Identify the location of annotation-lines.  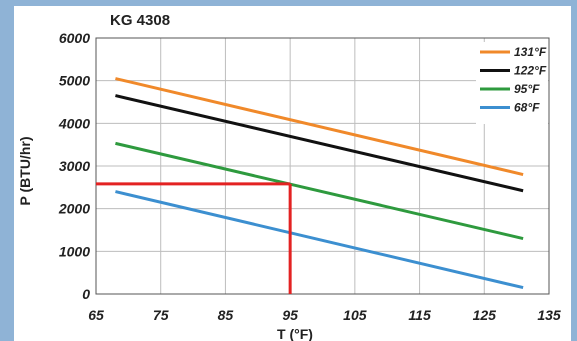
(194, 238).